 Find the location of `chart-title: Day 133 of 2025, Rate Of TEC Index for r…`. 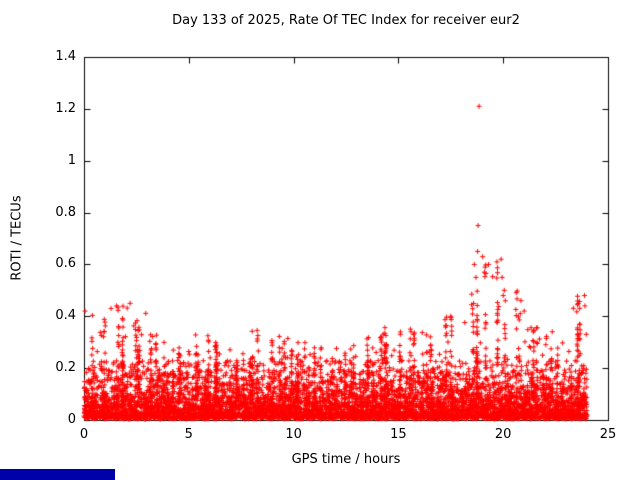

chart-title: Day 133 of 2025, Rate Of TEC Index for r… is located at coordinates (346, 20).